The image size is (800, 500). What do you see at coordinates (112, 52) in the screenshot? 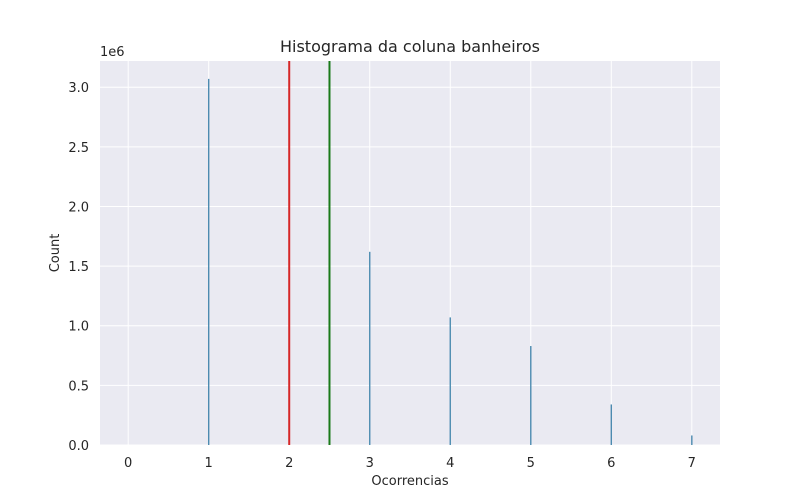
I see `y-scale-label: 1e6` at bounding box center [112, 52].